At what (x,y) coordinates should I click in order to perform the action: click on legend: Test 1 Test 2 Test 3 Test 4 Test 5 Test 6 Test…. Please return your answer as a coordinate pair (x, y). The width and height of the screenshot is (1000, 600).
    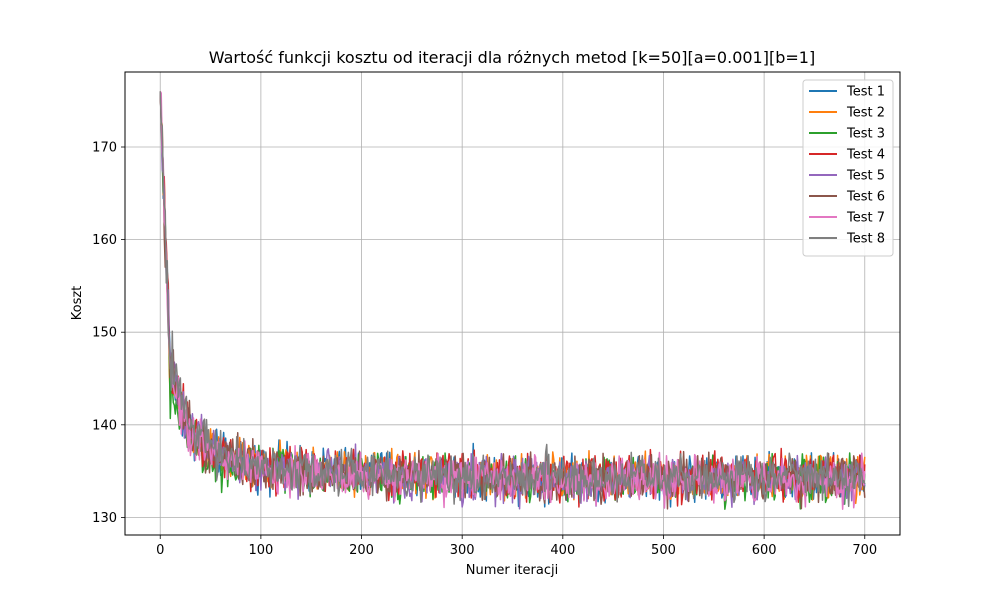
    Looking at the image, I should click on (848, 168).